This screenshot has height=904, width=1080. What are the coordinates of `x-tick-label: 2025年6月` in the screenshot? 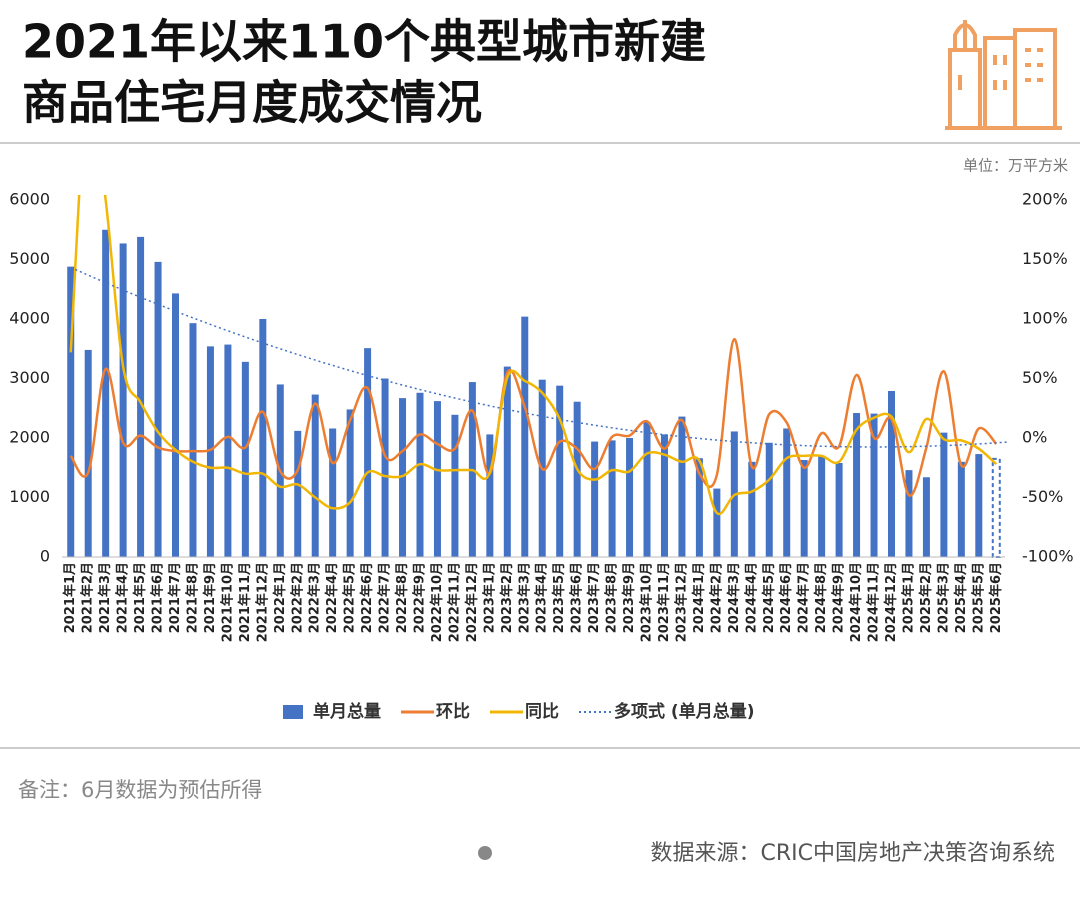 It's located at (996, 597).